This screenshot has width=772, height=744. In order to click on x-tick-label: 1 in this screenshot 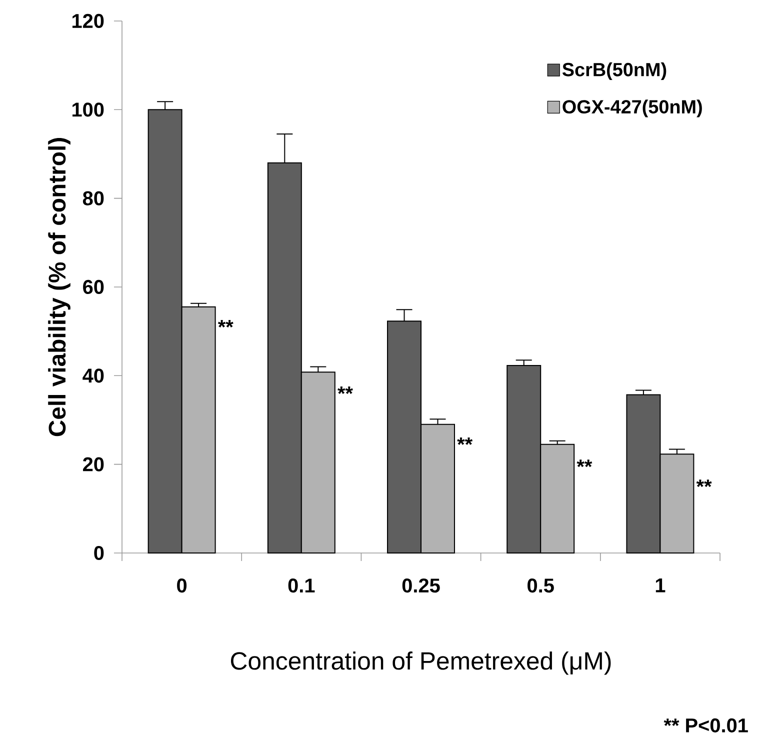, I will do `click(661, 585)`.